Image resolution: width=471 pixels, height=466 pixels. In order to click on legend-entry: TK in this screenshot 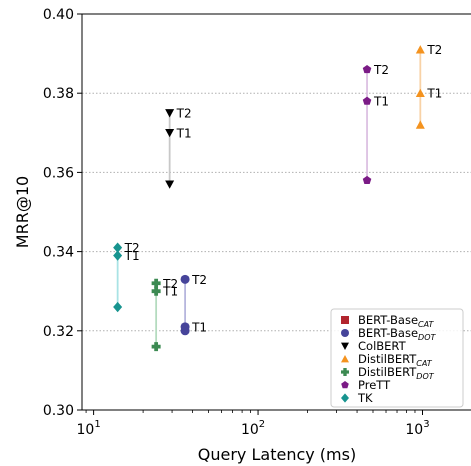, I will do `click(357, 398)`.